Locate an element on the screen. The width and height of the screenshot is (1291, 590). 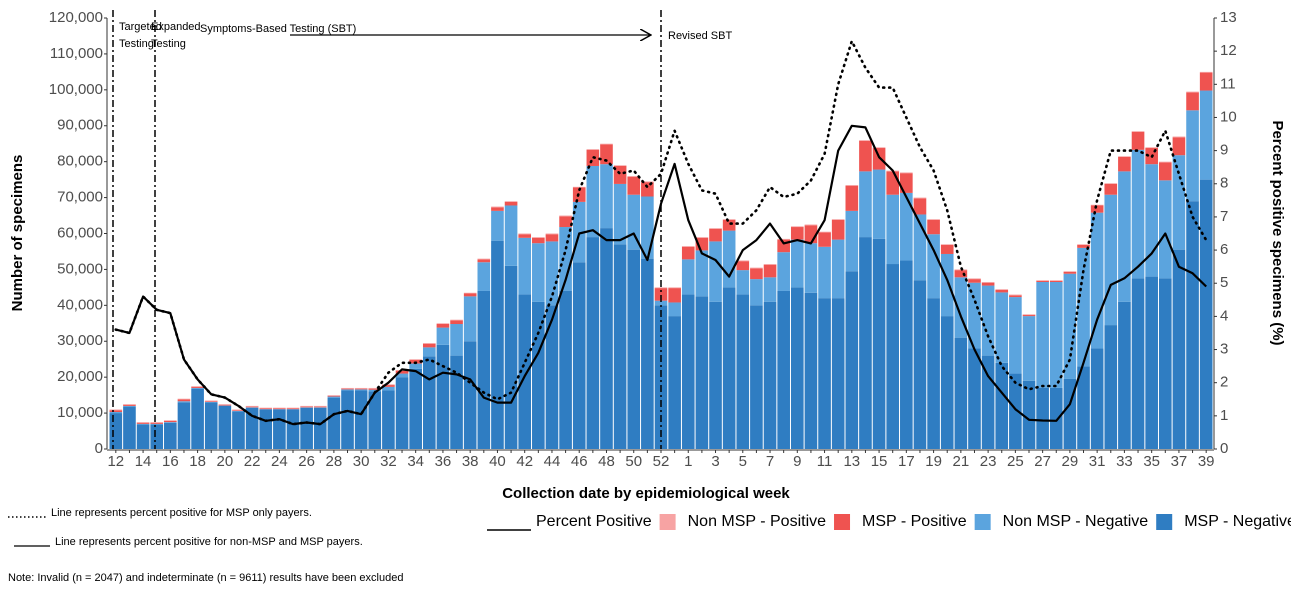
x-tick-label: 19 is located at coordinates (933, 461).